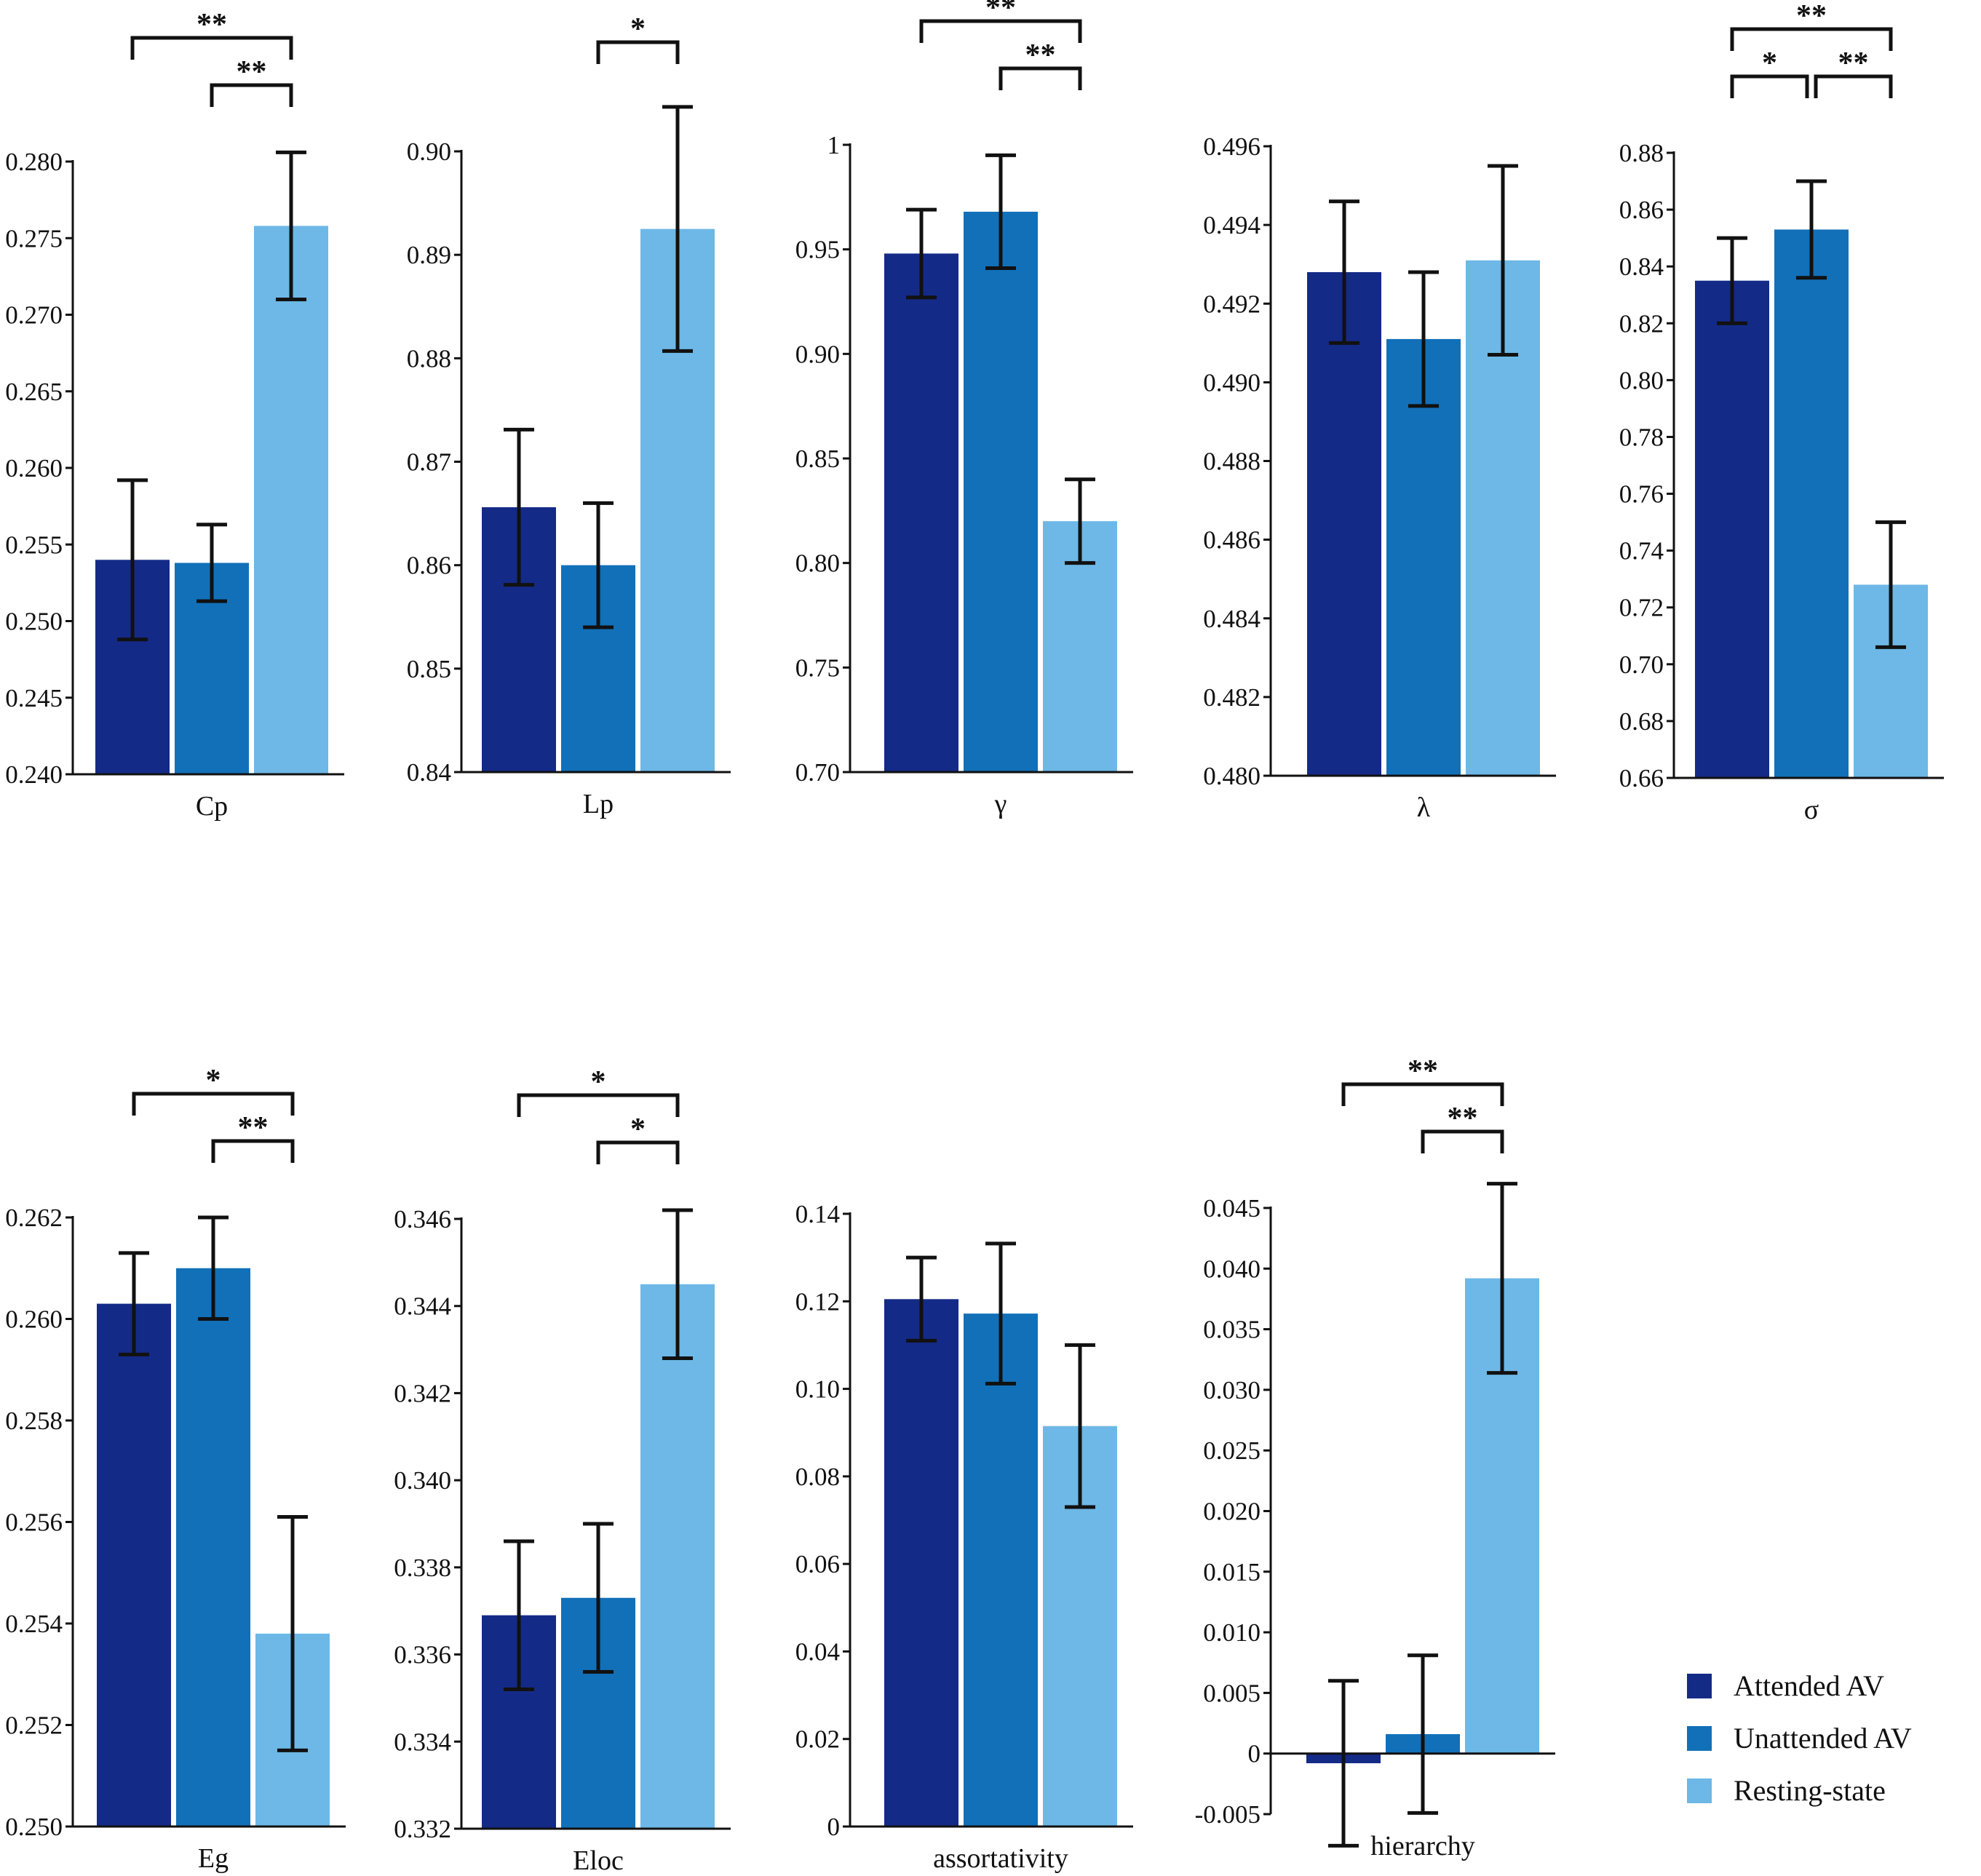 This screenshot has height=1876, width=1981. I want to click on y-tick-label: 0.87, so click(429, 462).